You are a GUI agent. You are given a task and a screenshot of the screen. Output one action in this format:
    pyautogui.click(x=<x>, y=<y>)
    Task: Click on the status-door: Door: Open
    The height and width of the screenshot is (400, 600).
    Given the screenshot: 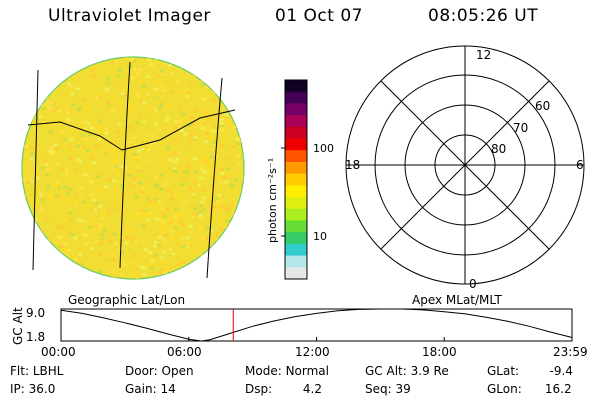 What is the action you would take?
    pyautogui.click(x=159, y=371)
    